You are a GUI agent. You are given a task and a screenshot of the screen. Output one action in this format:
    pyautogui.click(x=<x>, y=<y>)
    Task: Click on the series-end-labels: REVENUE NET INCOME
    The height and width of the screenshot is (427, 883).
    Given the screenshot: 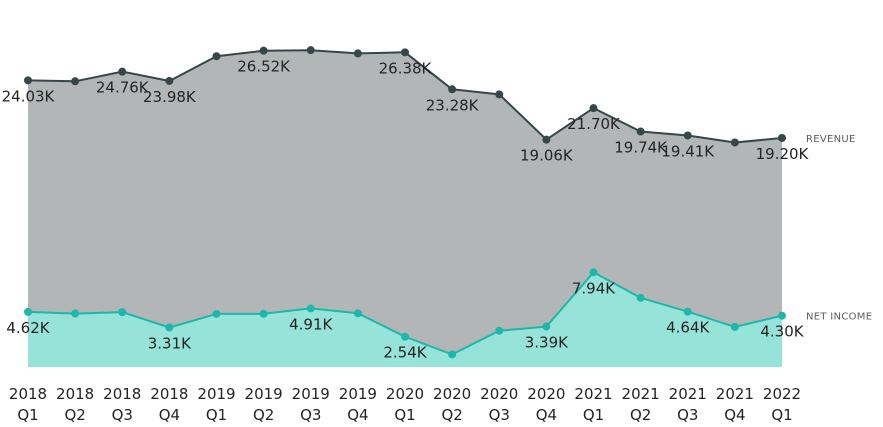 What is the action you would take?
    pyautogui.click(x=839, y=228)
    